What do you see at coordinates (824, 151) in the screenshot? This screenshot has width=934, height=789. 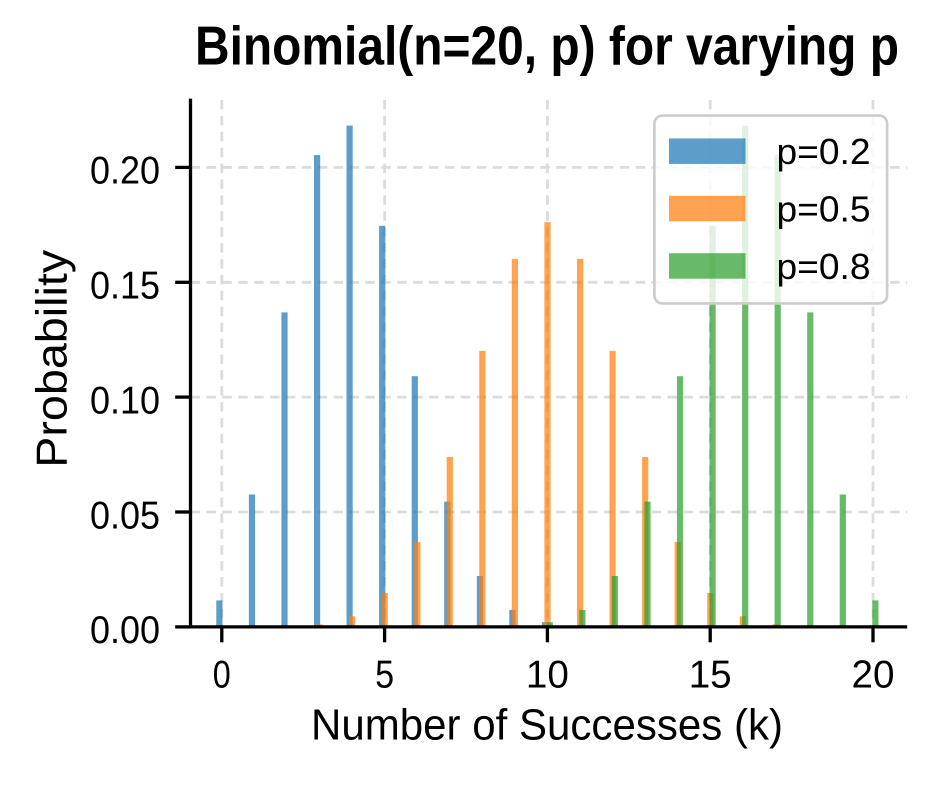 I see `svg-text: p=0.2` at bounding box center [824, 151].